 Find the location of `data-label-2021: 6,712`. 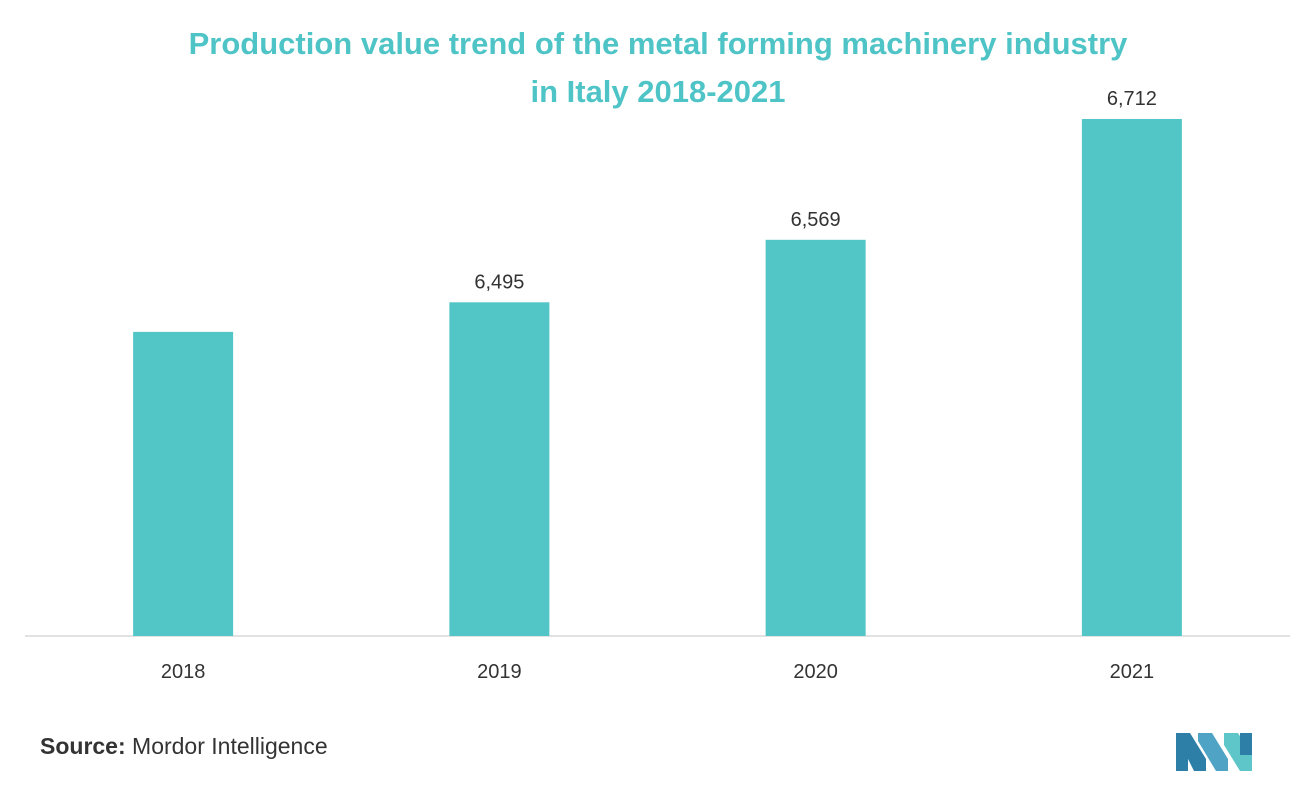

data-label-2021: 6,712 is located at coordinates (1132, 99).